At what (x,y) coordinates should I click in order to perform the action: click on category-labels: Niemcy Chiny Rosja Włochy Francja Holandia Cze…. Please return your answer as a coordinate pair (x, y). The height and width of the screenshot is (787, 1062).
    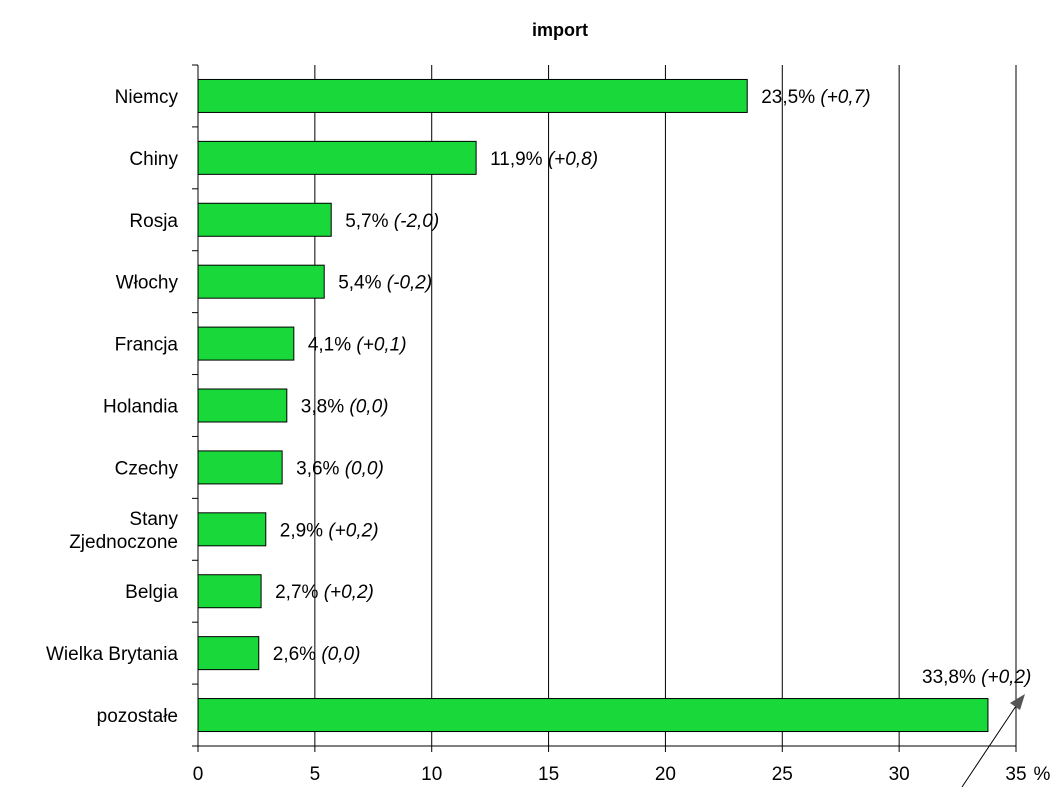
    Looking at the image, I should click on (112, 407).